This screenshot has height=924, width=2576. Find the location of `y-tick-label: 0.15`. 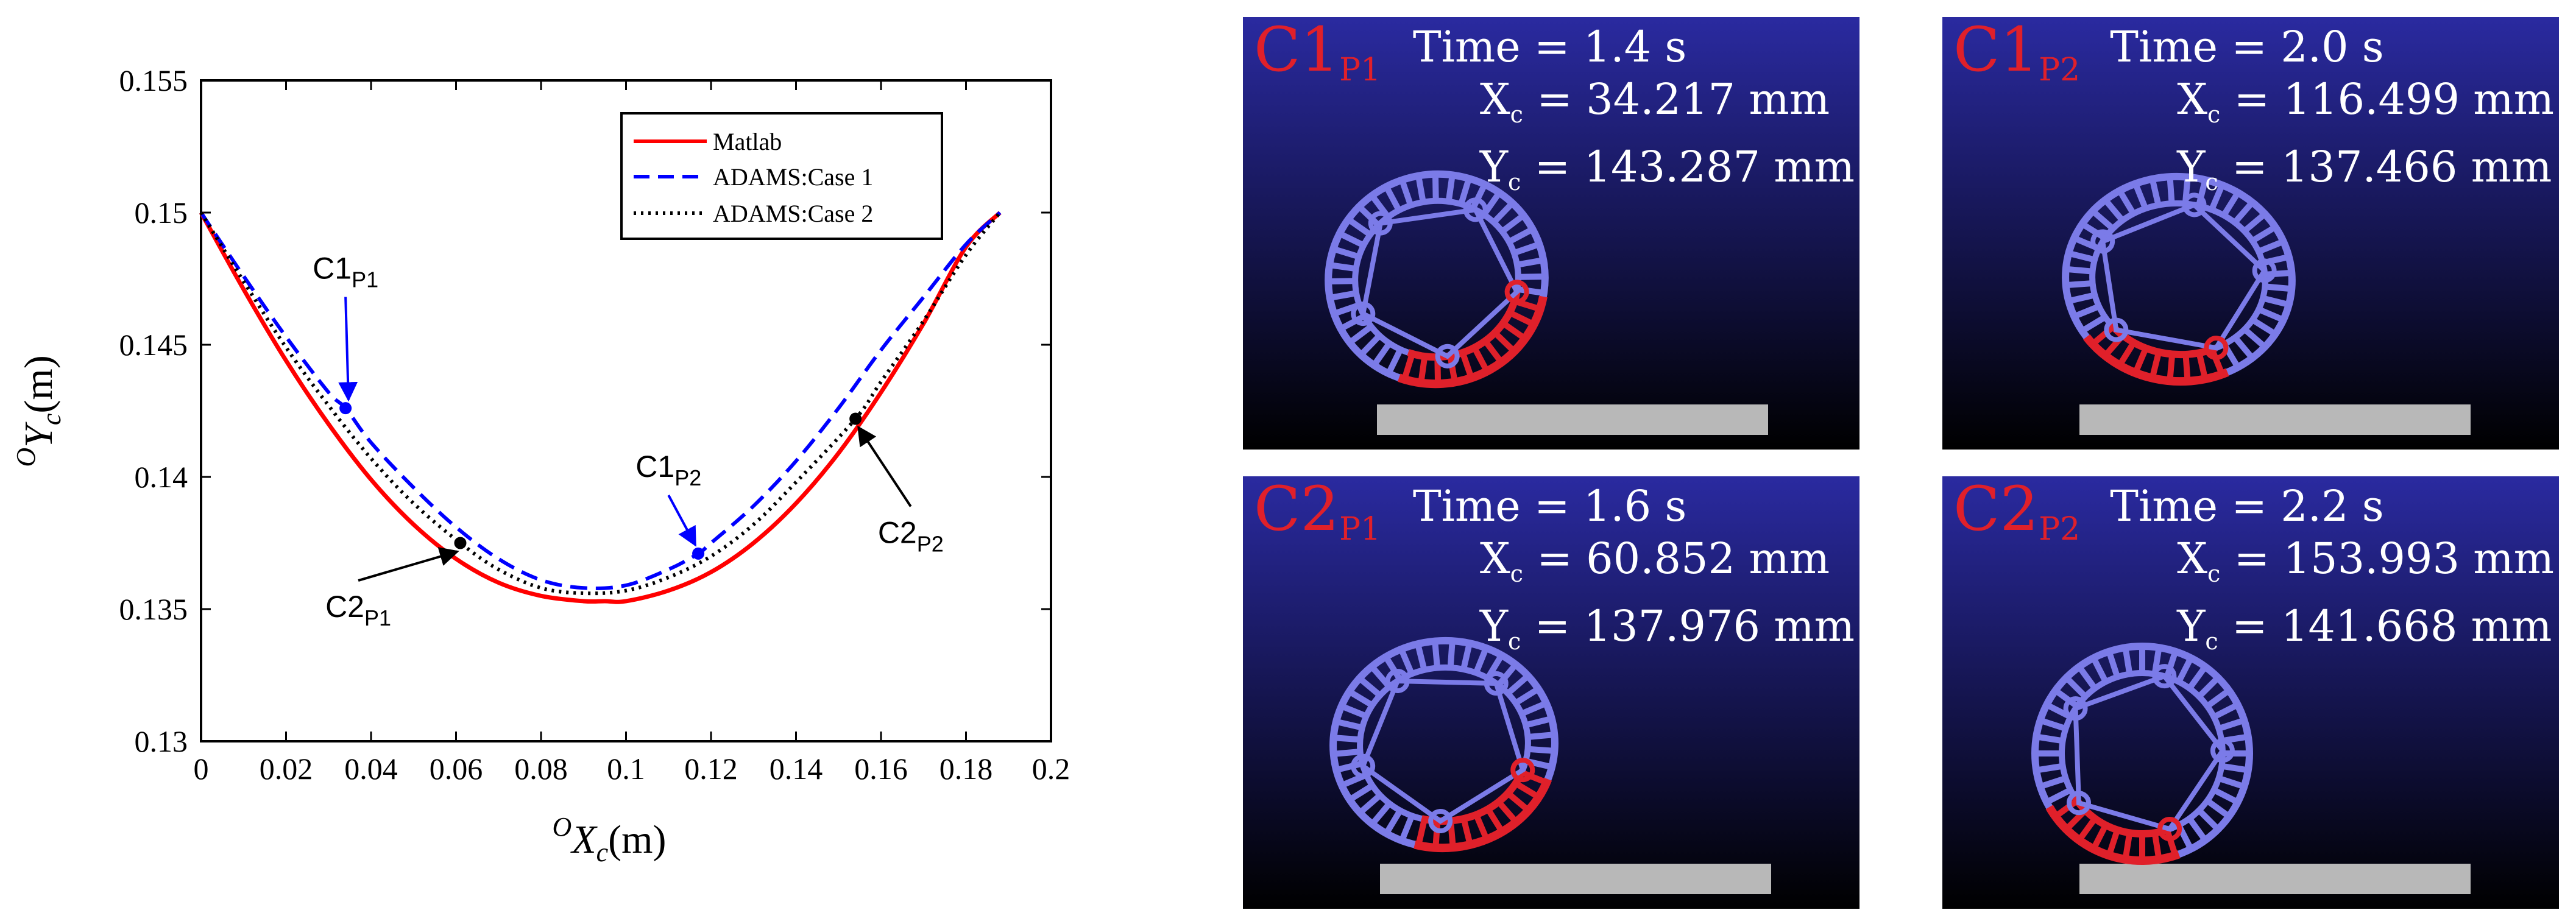

y-tick-label: 0.15 is located at coordinates (161, 213).